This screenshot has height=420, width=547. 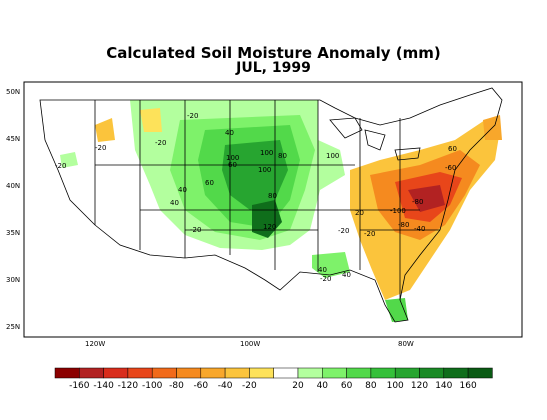 What do you see at coordinates (359, 213) in the screenshot?
I see `contour-label: 20` at bounding box center [359, 213].